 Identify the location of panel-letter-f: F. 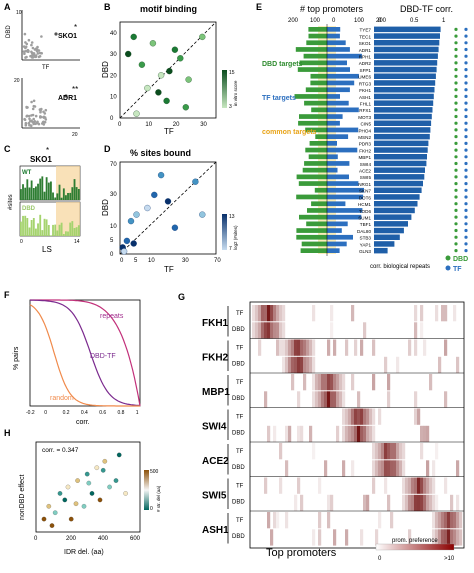
(7, 295).